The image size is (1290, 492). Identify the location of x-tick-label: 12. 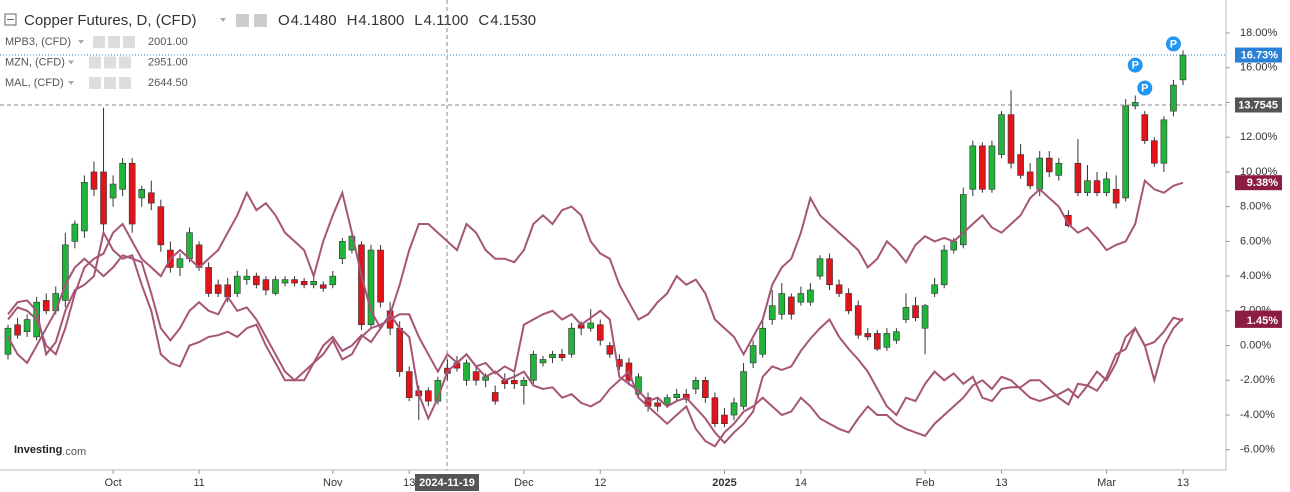
(600, 483).